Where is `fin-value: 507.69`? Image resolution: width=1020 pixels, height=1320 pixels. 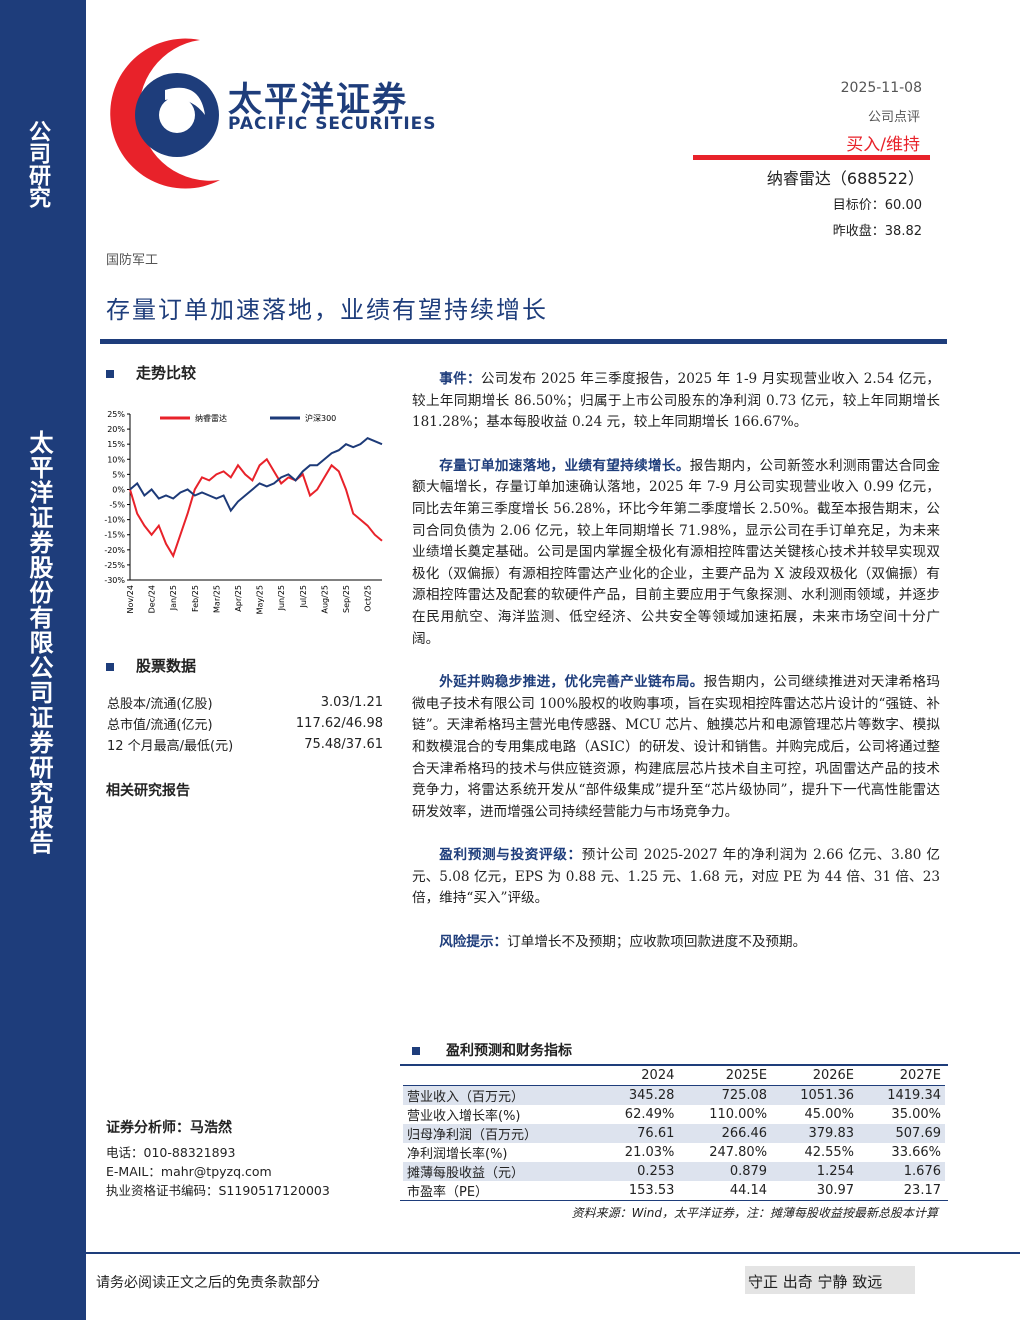
fin-value: 507.69 is located at coordinates (918, 1133).